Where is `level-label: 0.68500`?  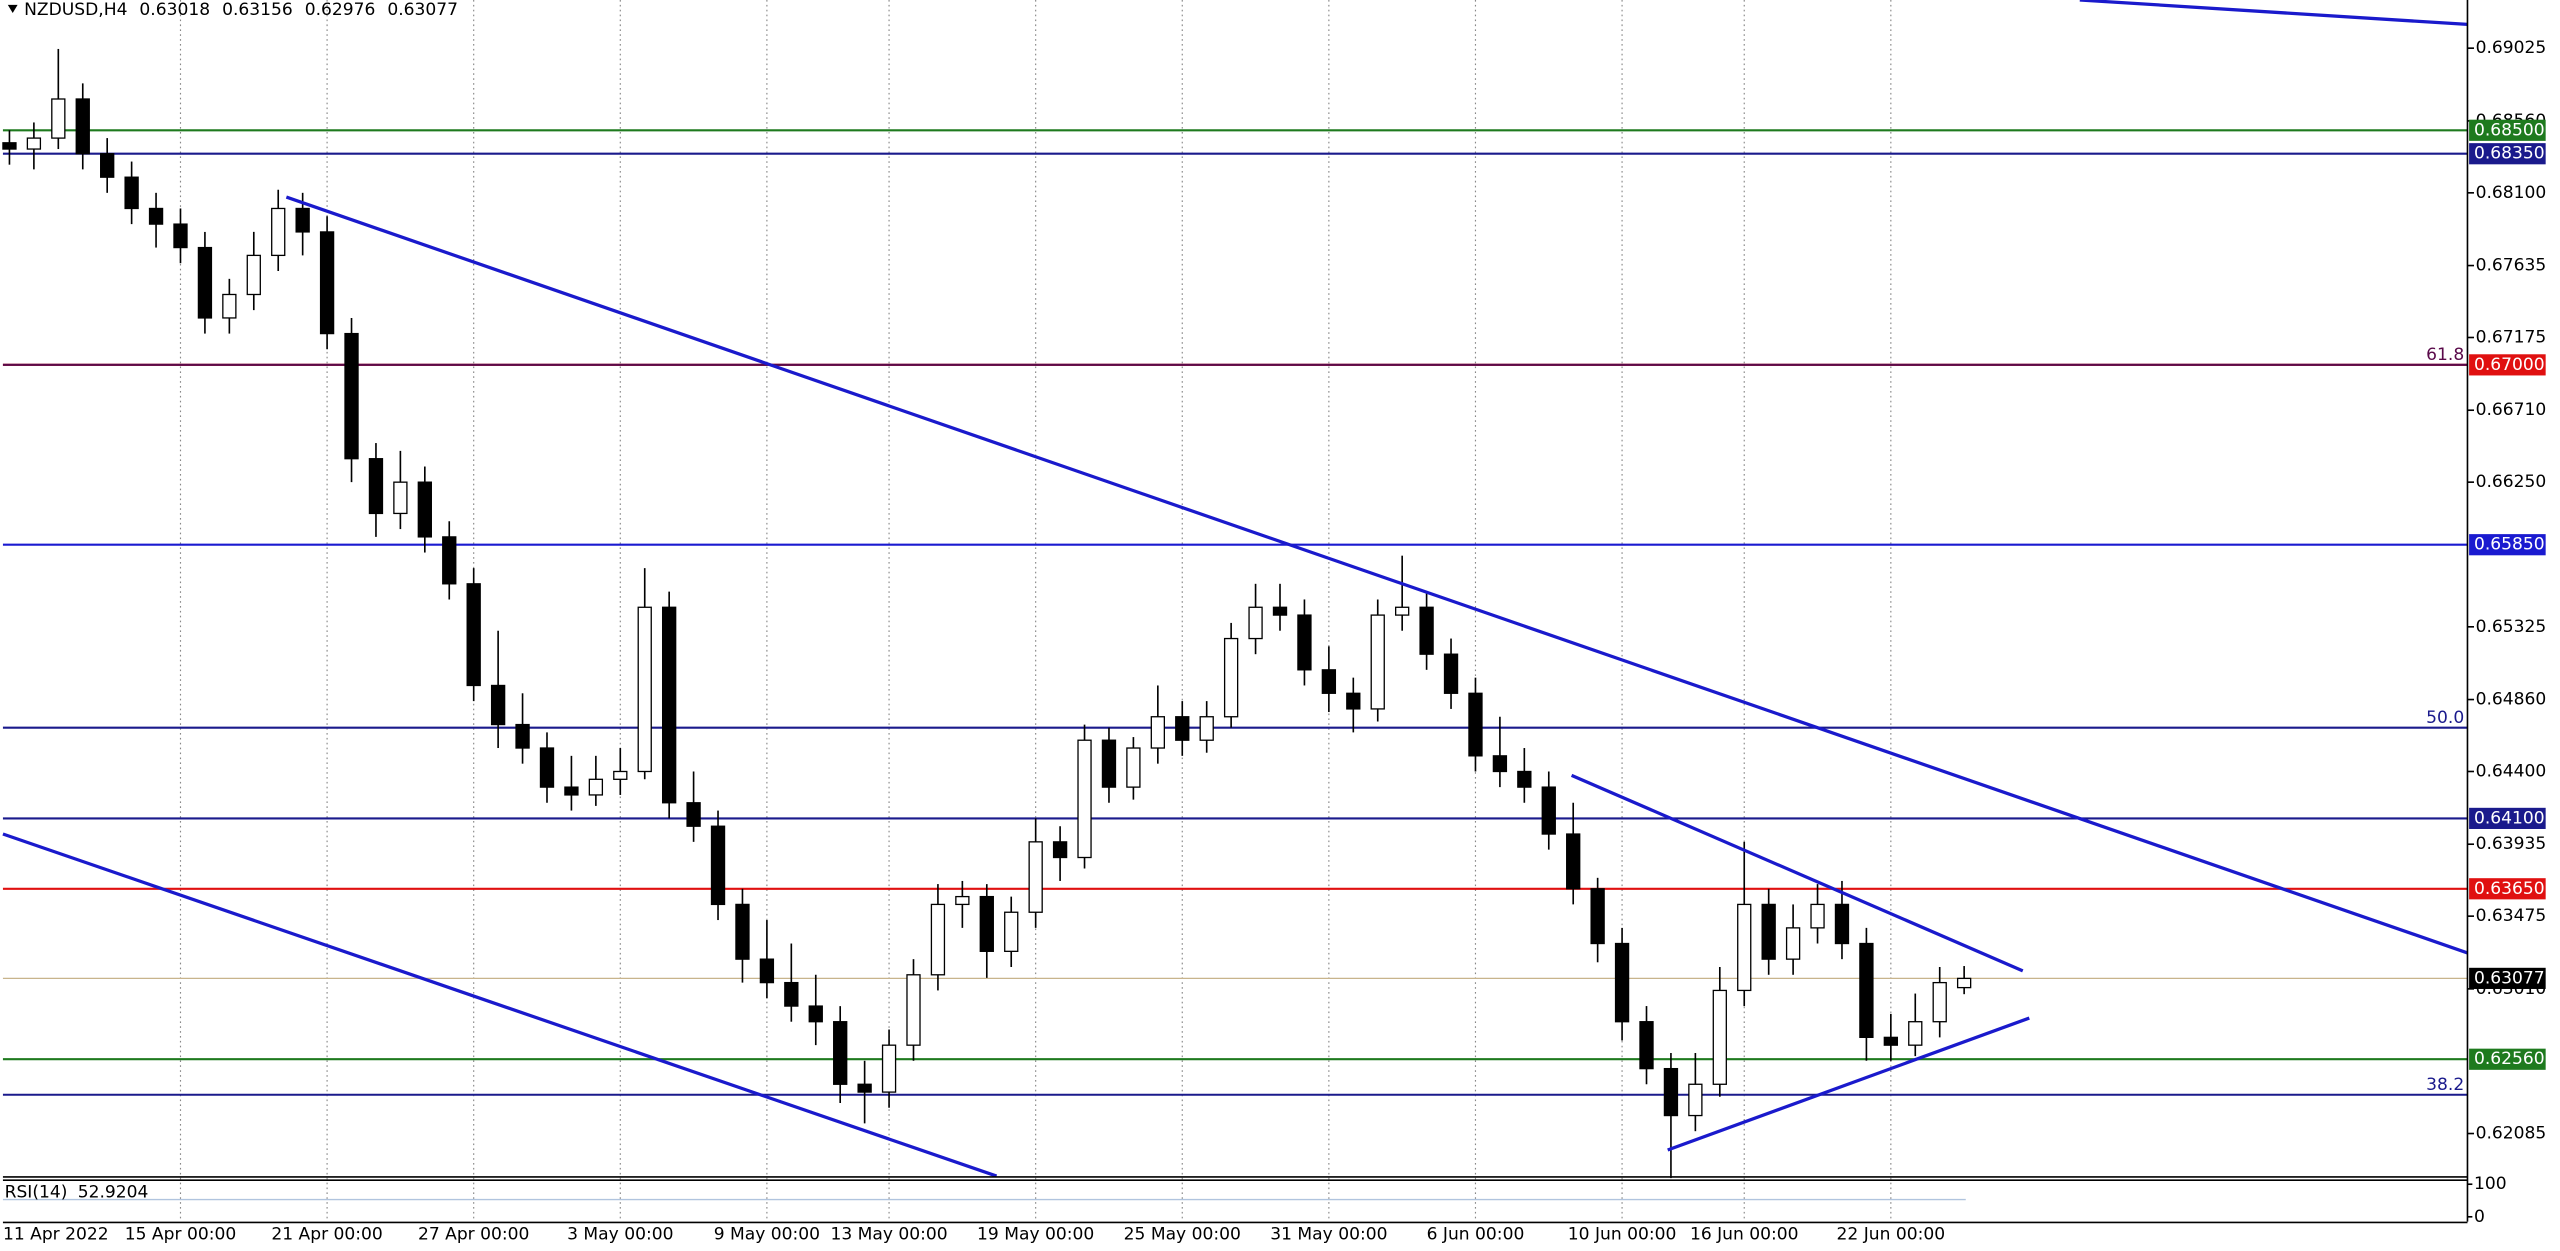 level-label: 0.68500 is located at coordinates (2509, 130).